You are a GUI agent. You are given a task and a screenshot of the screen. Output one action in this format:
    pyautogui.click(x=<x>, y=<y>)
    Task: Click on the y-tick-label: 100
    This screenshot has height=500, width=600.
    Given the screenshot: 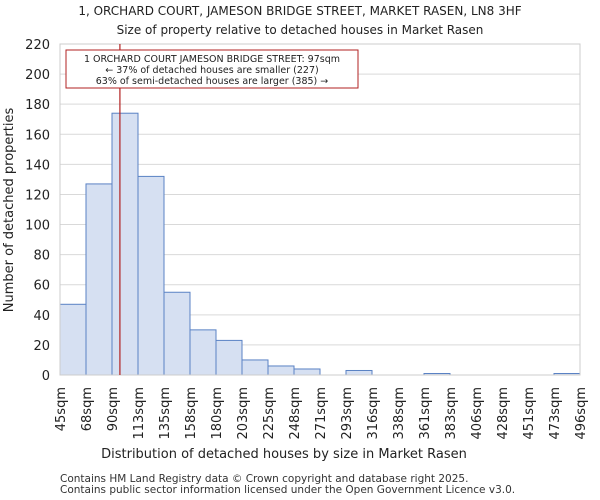 What is the action you would take?
    pyautogui.click(x=37, y=226)
    